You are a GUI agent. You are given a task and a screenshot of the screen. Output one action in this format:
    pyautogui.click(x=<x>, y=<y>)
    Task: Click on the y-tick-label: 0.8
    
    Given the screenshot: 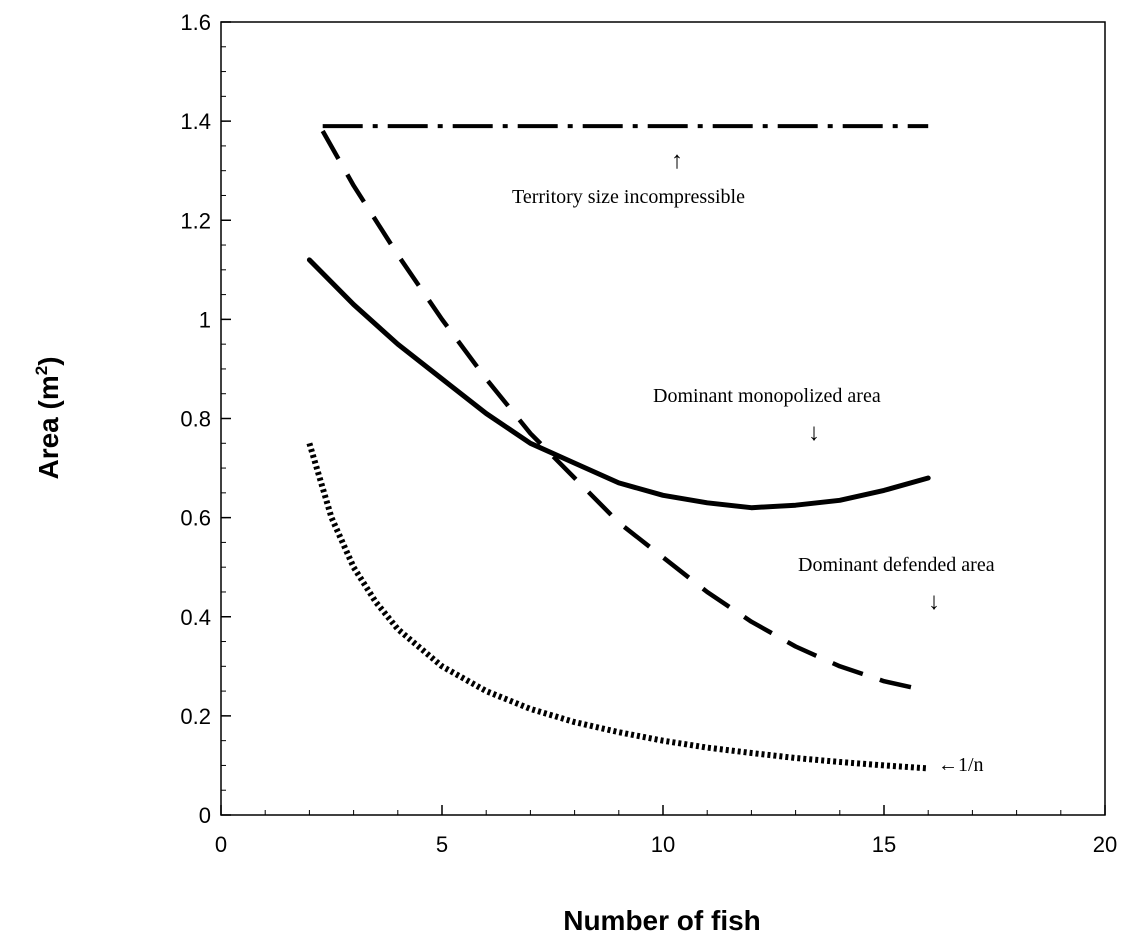 What is the action you would take?
    pyautogui.click(x=195, y=419)
    